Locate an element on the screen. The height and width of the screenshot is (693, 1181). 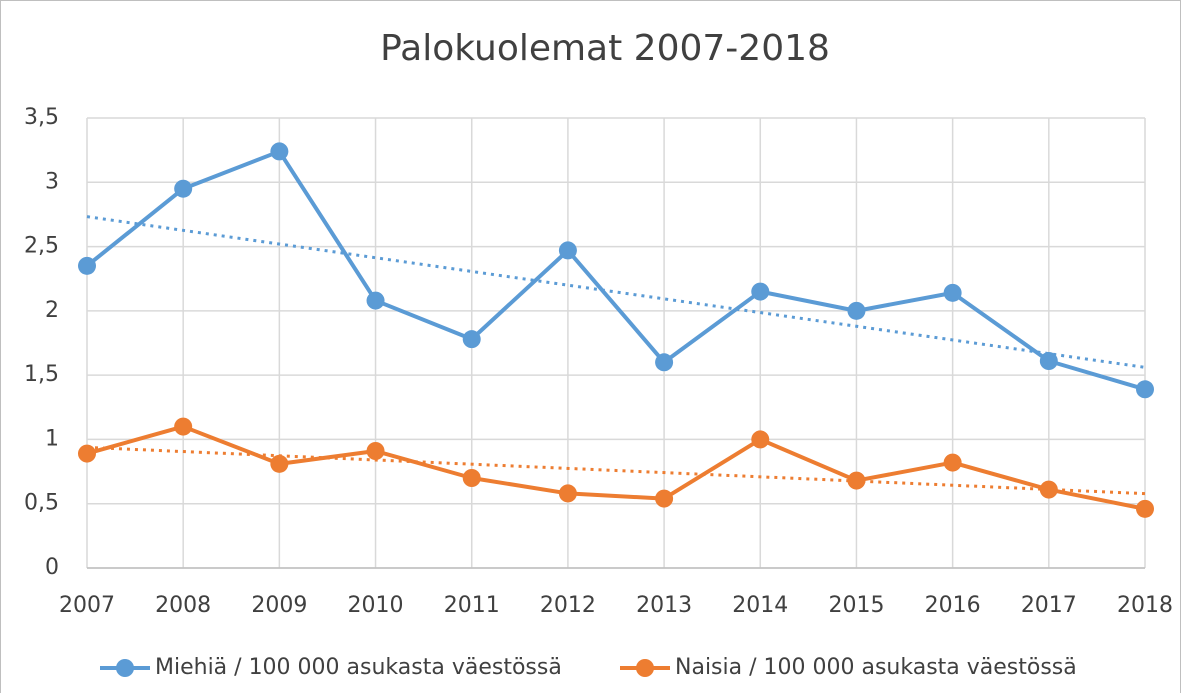
x-tick-label: 2016 is located at coordinates (953, 605).